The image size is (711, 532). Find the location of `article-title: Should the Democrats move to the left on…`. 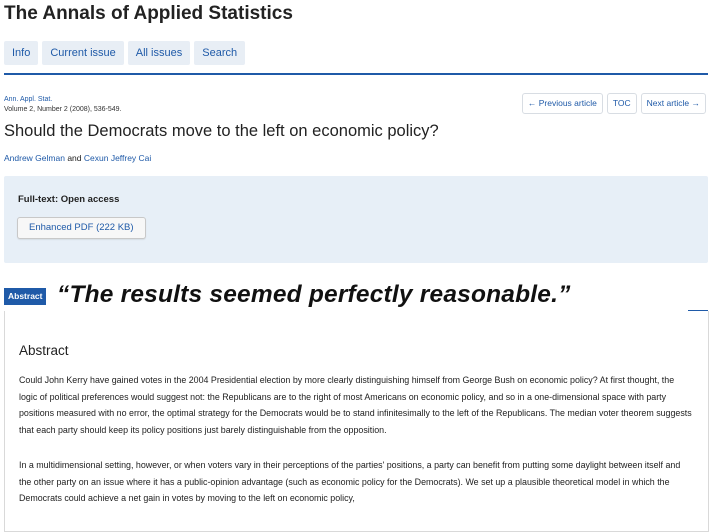

article-title: Should the Democrats move to the left on… is located at coordinates (221, 131).